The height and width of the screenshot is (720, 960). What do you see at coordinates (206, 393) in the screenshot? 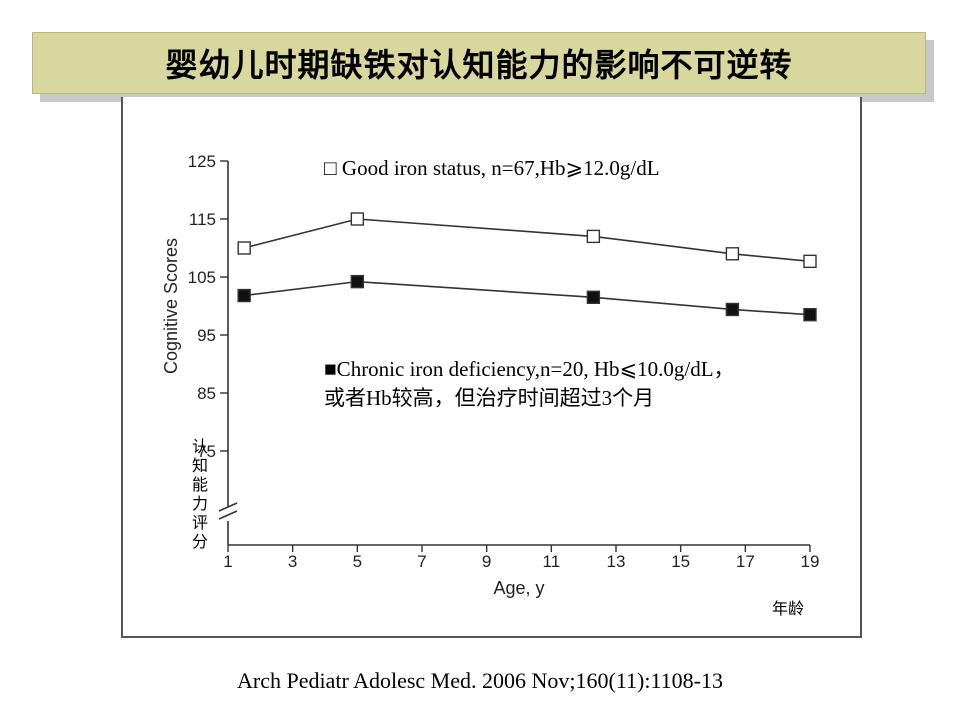
I see `y-tick-label: 85` at bounding box center [206, 393].